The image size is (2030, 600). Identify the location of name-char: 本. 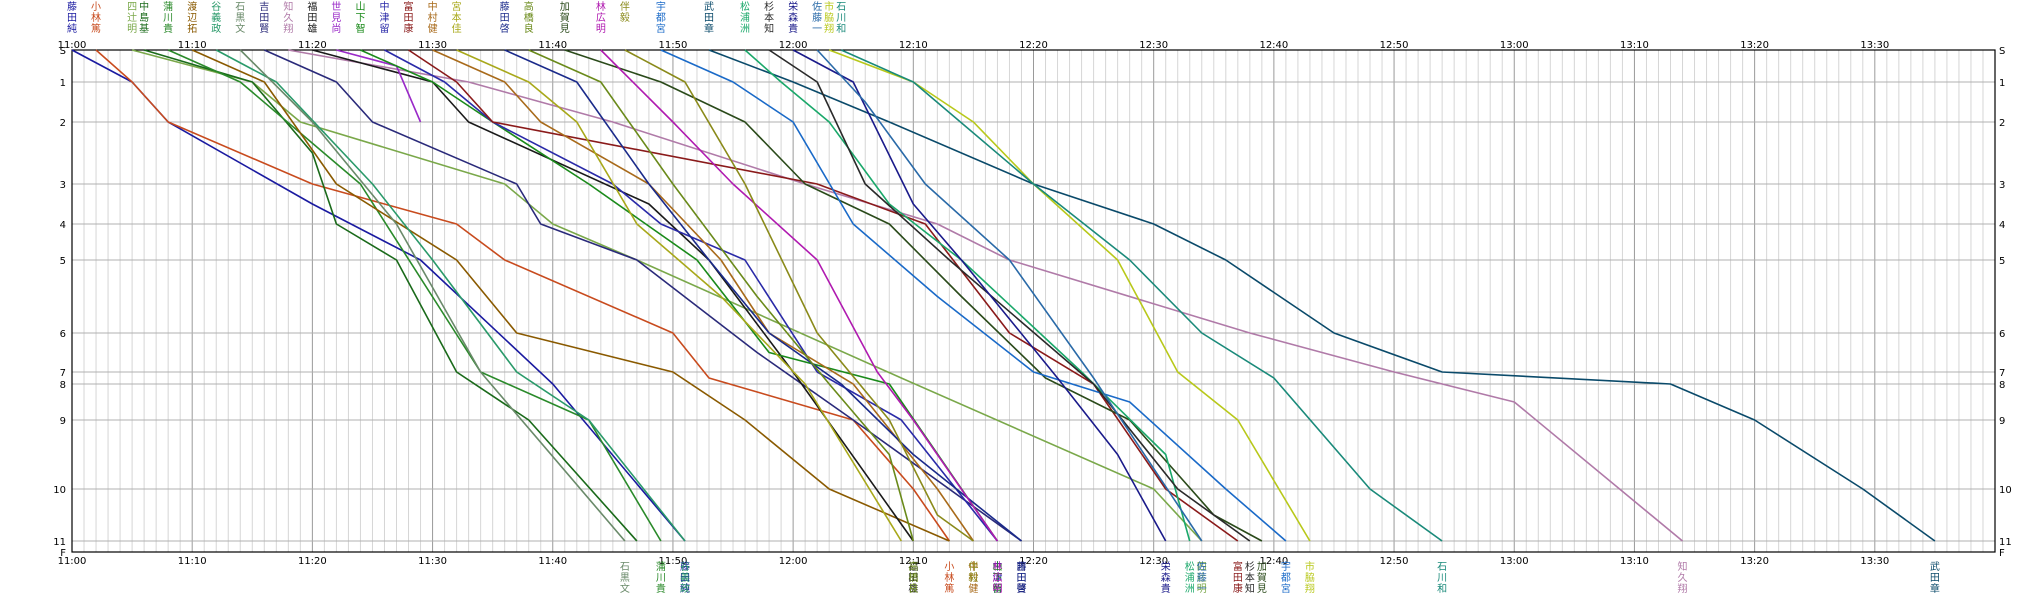
(457, 17).